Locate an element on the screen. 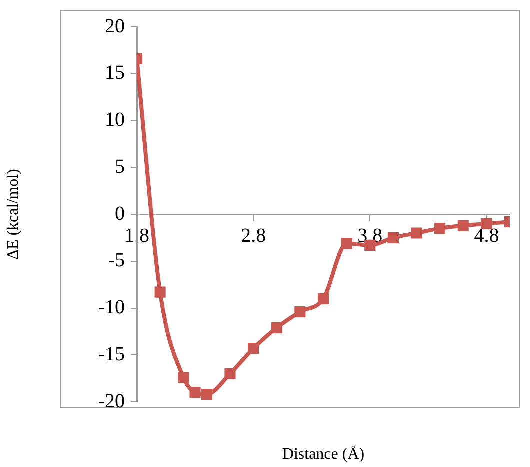 The image size is (530, 467). y-tick-label: -15 is located at coordinates (111, 354).